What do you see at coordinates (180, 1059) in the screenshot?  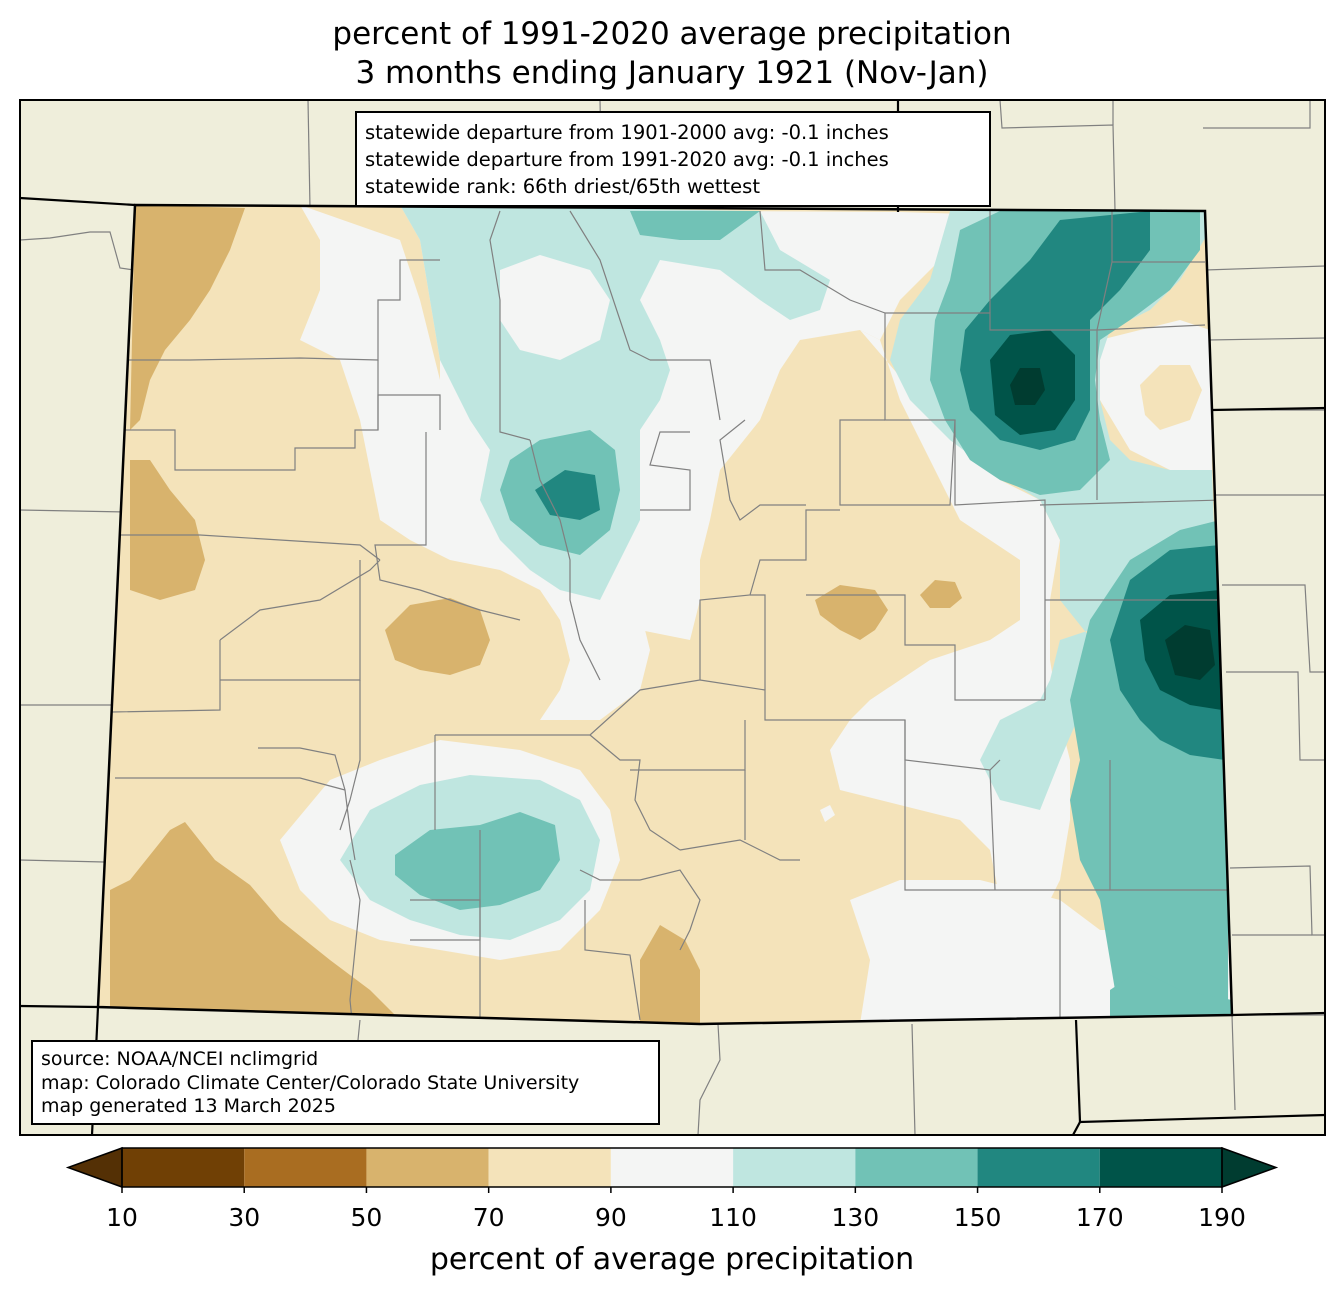 I see `source-line: source: NOAA/NCEI nclimgrid` at bounding box center [180, 1059].